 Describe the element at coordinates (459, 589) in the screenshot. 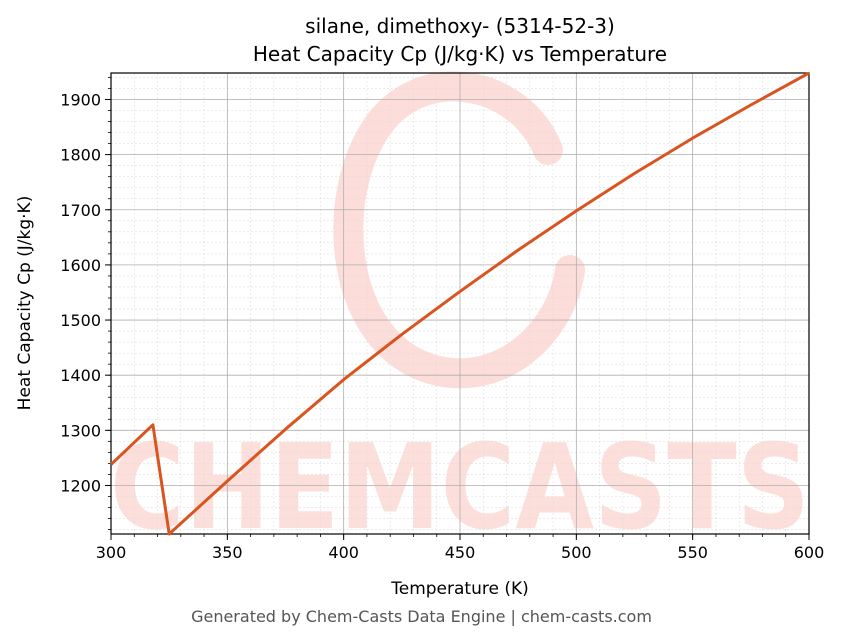

I see `x-axis-label: Temperature (K)` at that location.